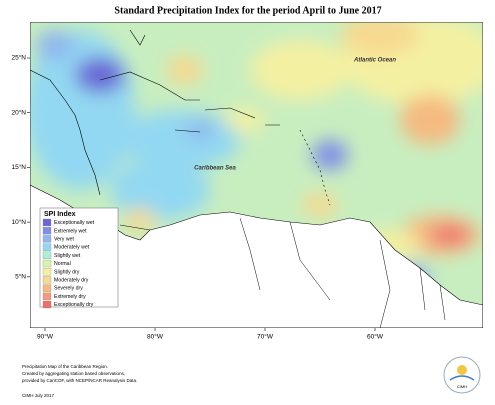  Describe the element at coordinates (20, 277) in the screenshot. I see `lat-tick-label: 5°N` at that location.